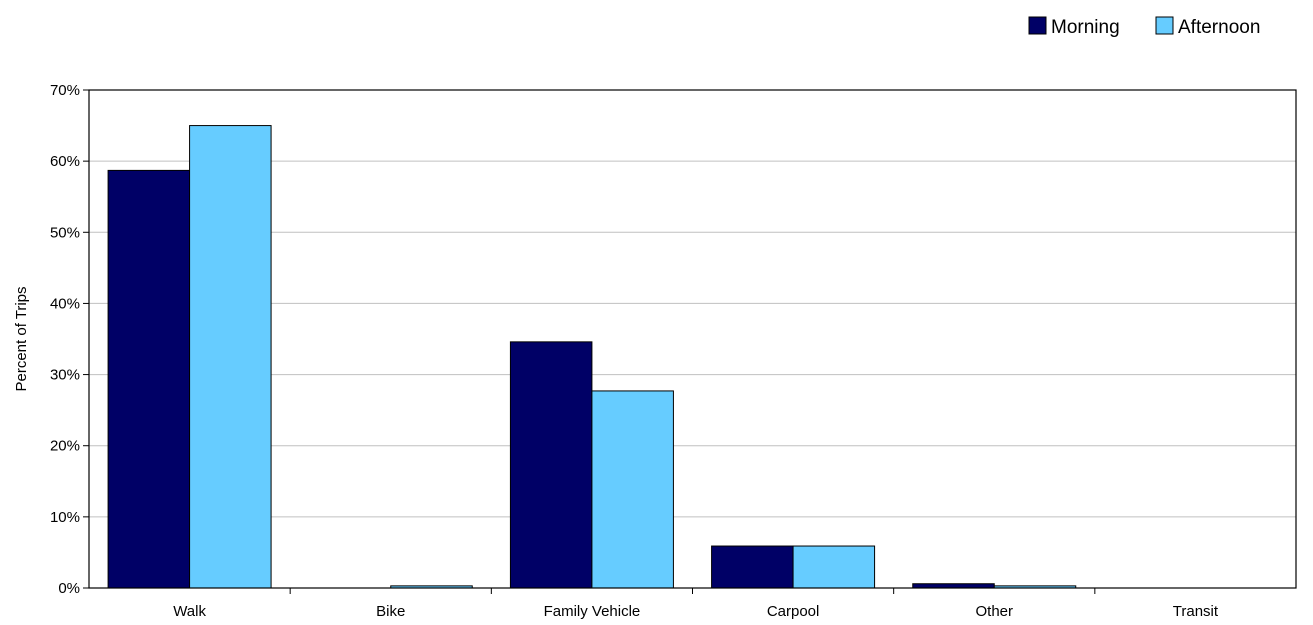 This screenshot has height=625, width=1313. I want to click on bar-morning-walk, so click(149, 379).